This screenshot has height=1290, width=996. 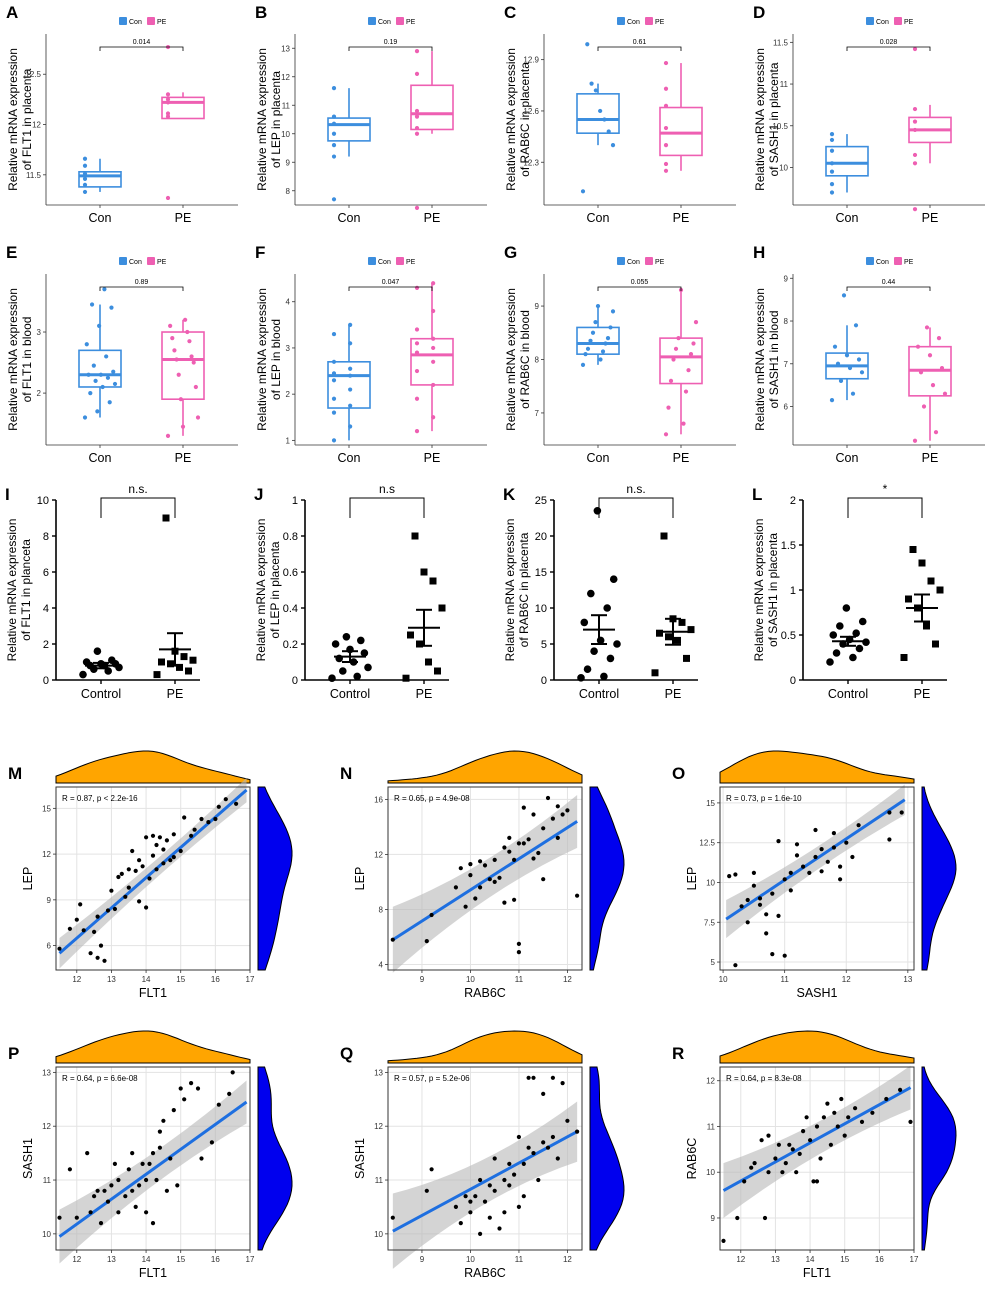 I want to click on y-tick-label: 7.5, so click(x=710, y=922).